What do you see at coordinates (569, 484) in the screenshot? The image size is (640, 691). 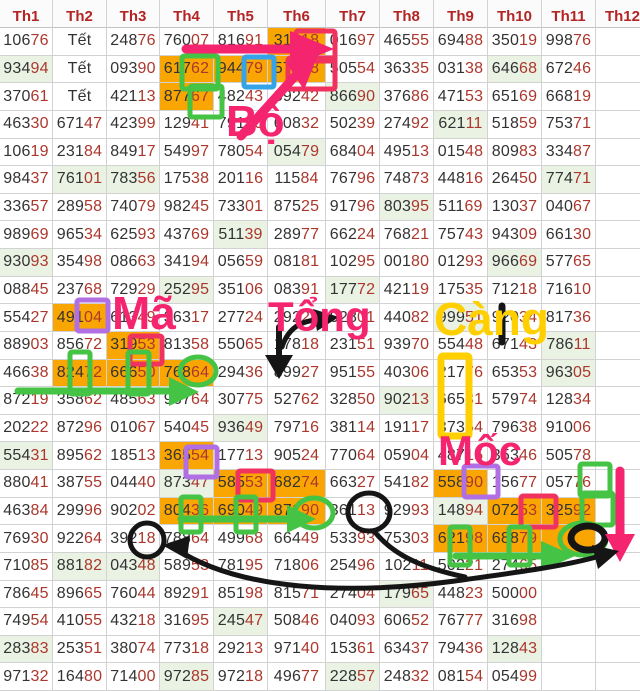 I see `table-cell: 057 76` at bounding box center [569, 484].